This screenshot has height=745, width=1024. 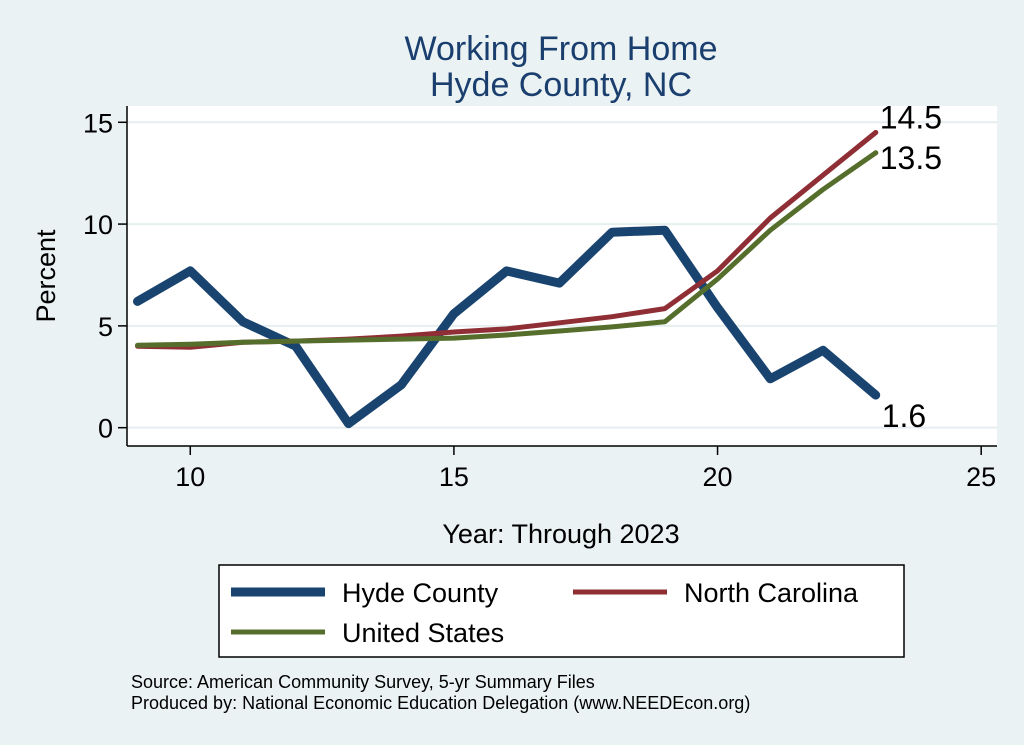 What do you see at coordinates (718, 477) in the screenshot?
I see `x-tick-label-20: 20` at bounding box center [718, 477].